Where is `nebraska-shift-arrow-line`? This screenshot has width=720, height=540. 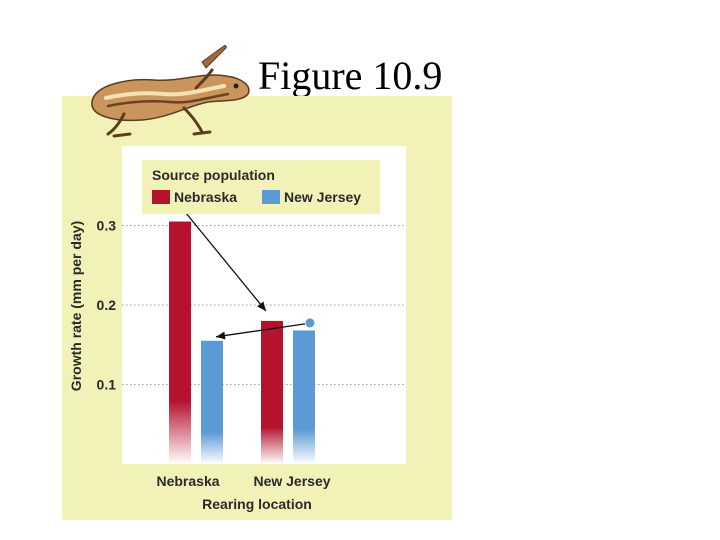
nebraska-shift-arrow-line is located at coordinates (225, 261).